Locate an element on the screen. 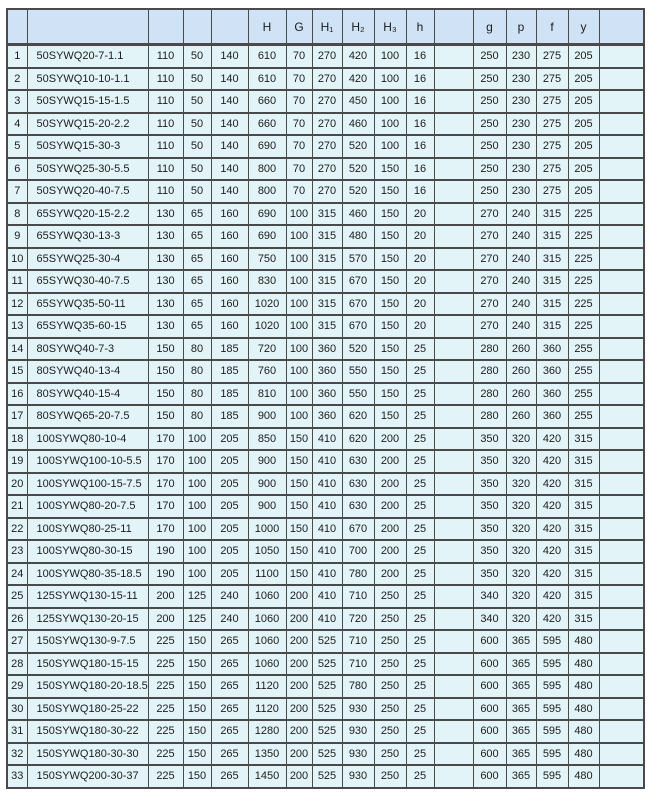  header-row: H G H₁ H₂ H₃ h g p f y is located at coordinates (325, 27).